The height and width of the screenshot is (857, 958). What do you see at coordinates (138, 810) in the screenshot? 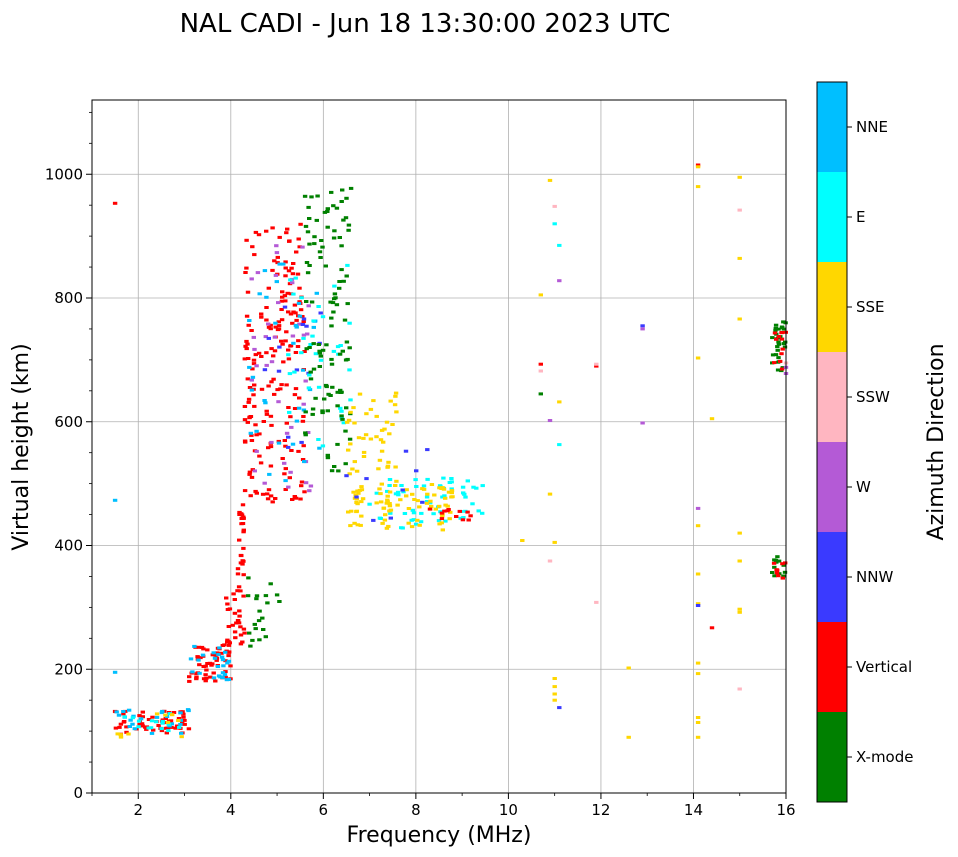
I see `x-tick-label: 2` at bounding box center [138, 810].